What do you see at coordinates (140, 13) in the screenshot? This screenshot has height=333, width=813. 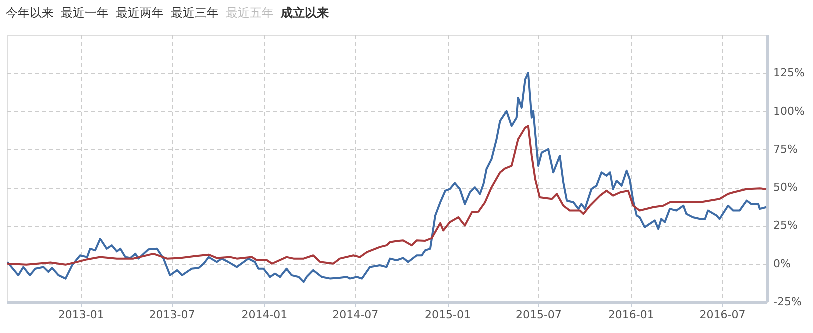 I see `text: 最近两年` at bounding box center [140, 13].